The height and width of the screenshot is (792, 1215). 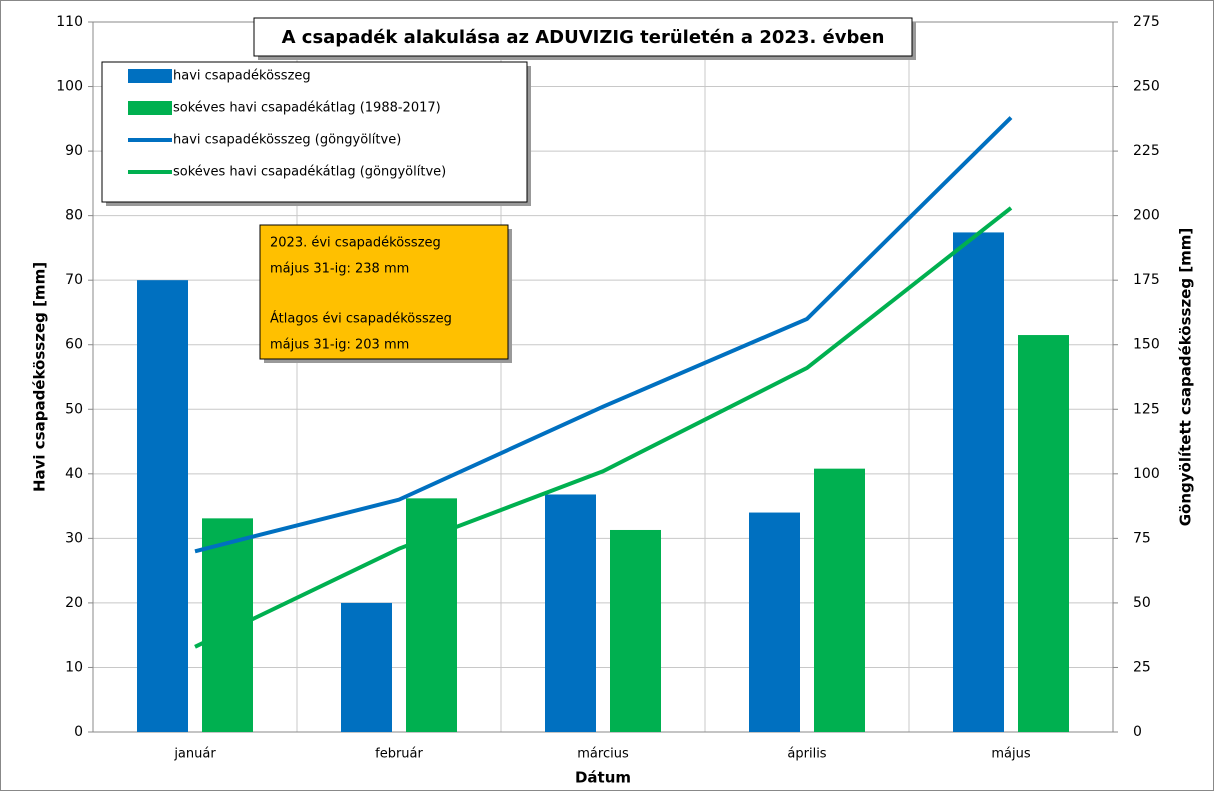 I want to click on y2-tick-label: 150, so click(x=1146, y=345).